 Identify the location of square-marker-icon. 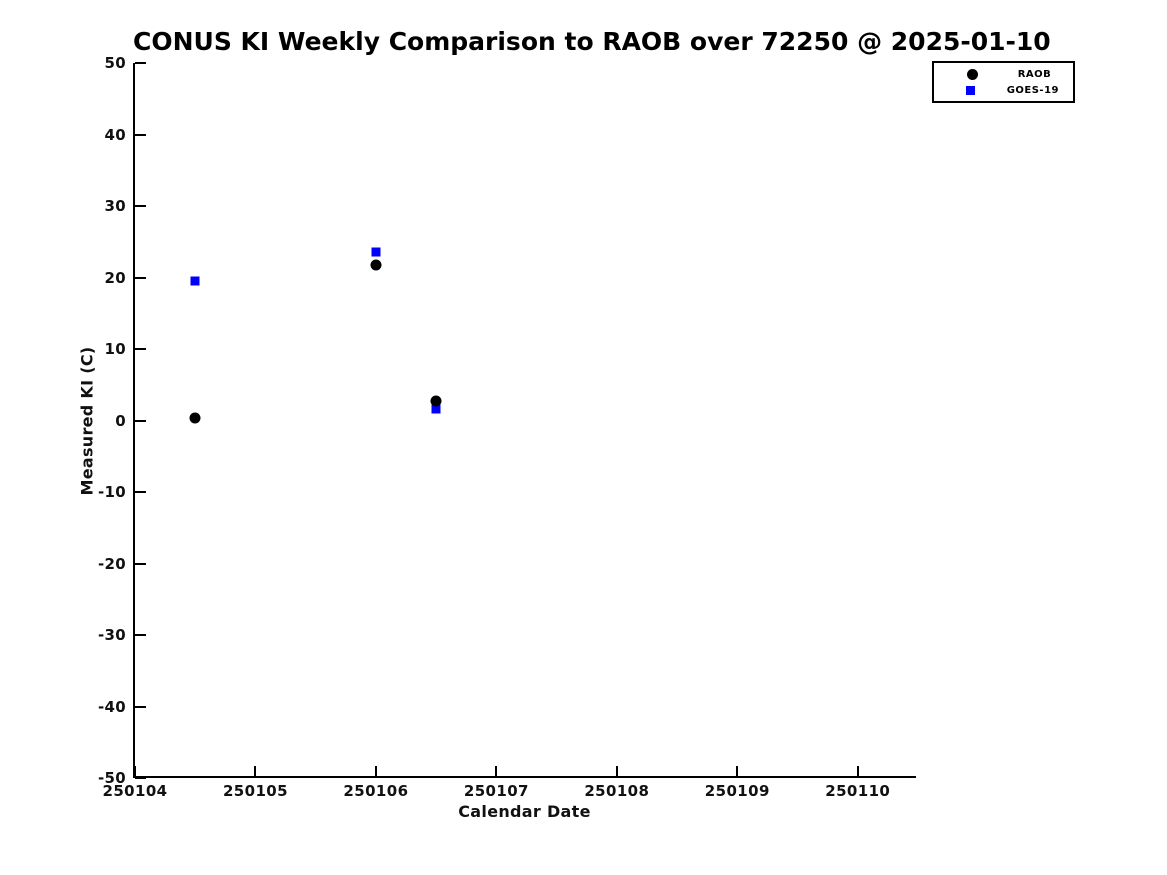
(970, 90).